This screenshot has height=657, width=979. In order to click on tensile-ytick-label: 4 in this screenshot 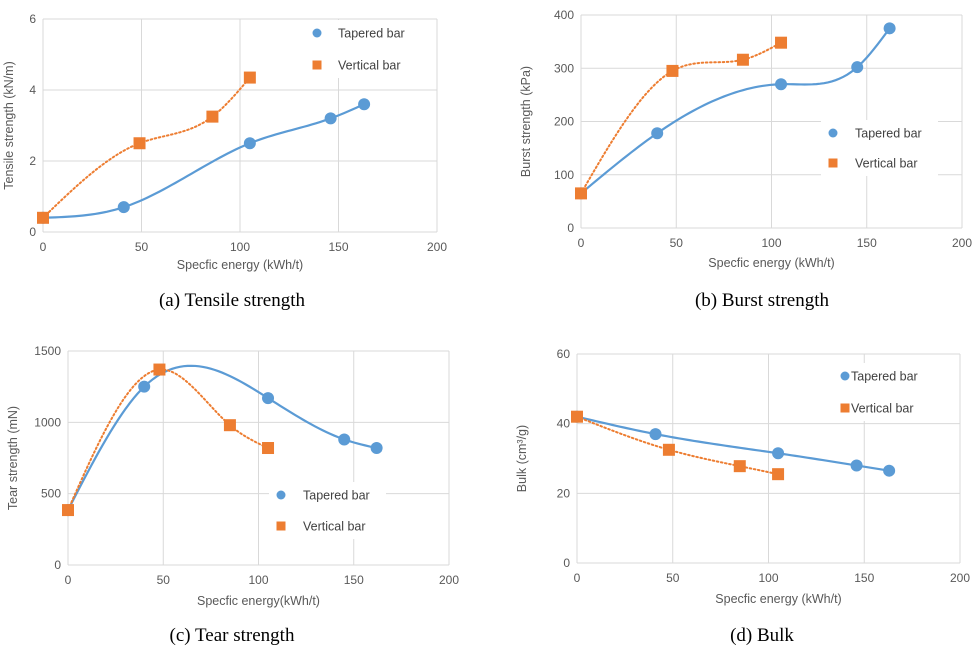, I will do `click(32, 90)`.